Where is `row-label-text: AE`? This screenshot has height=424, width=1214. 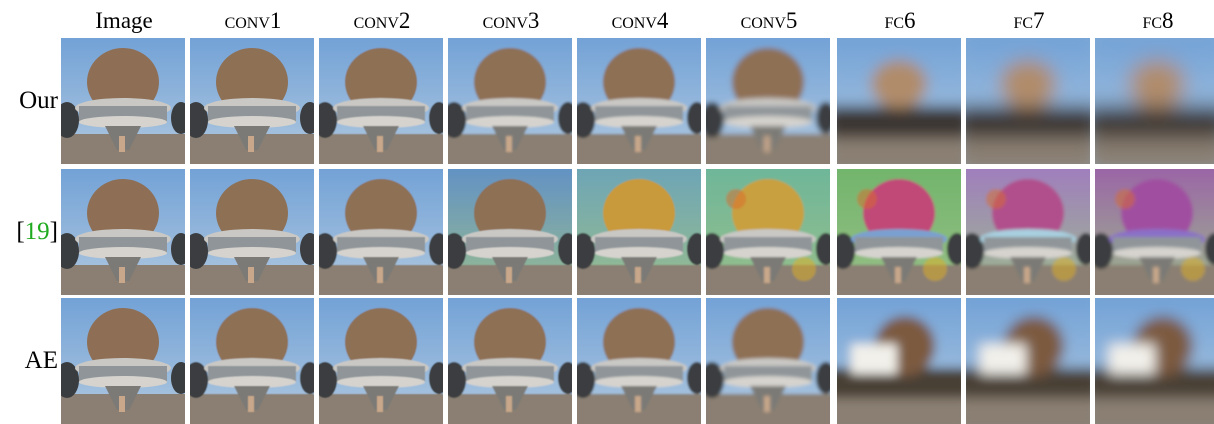 row-label-text: AE is located at coordinates (41, 360).